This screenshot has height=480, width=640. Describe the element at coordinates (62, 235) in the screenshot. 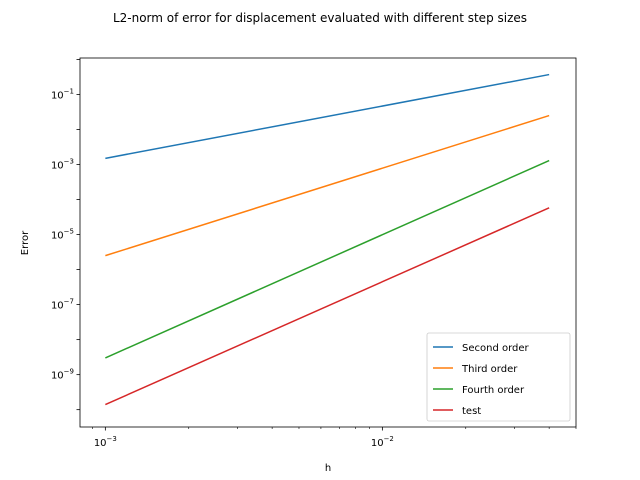

I see `y-tick-label: 10⁻⁵` at that location.